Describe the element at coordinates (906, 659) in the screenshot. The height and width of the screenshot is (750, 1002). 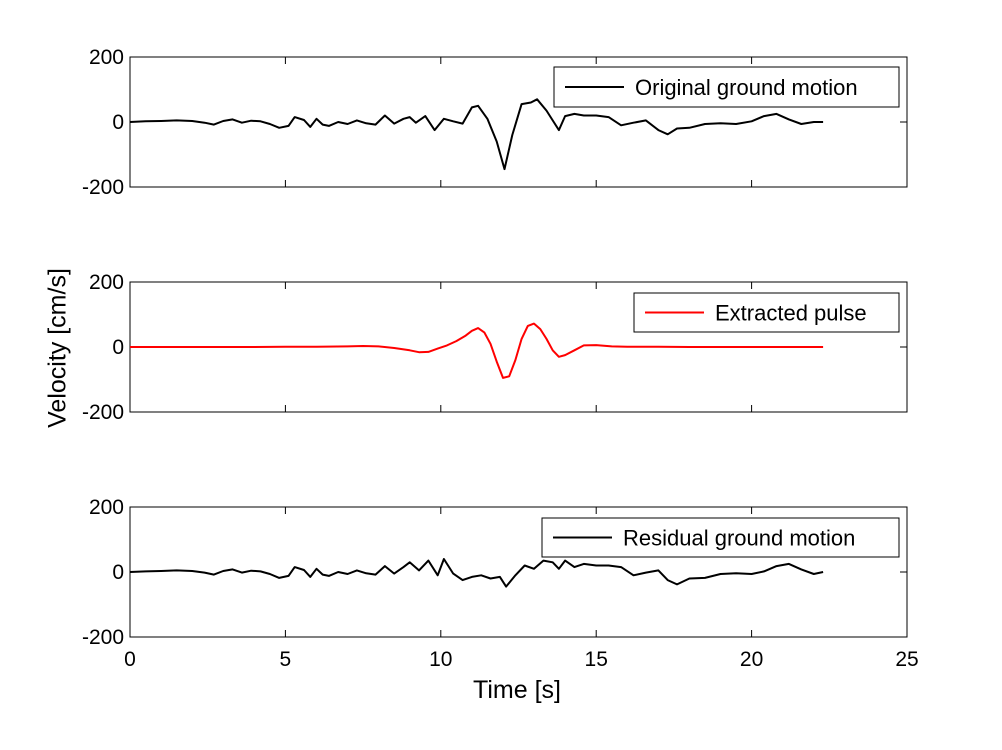
I see `x-tick-label: 25` at that location.